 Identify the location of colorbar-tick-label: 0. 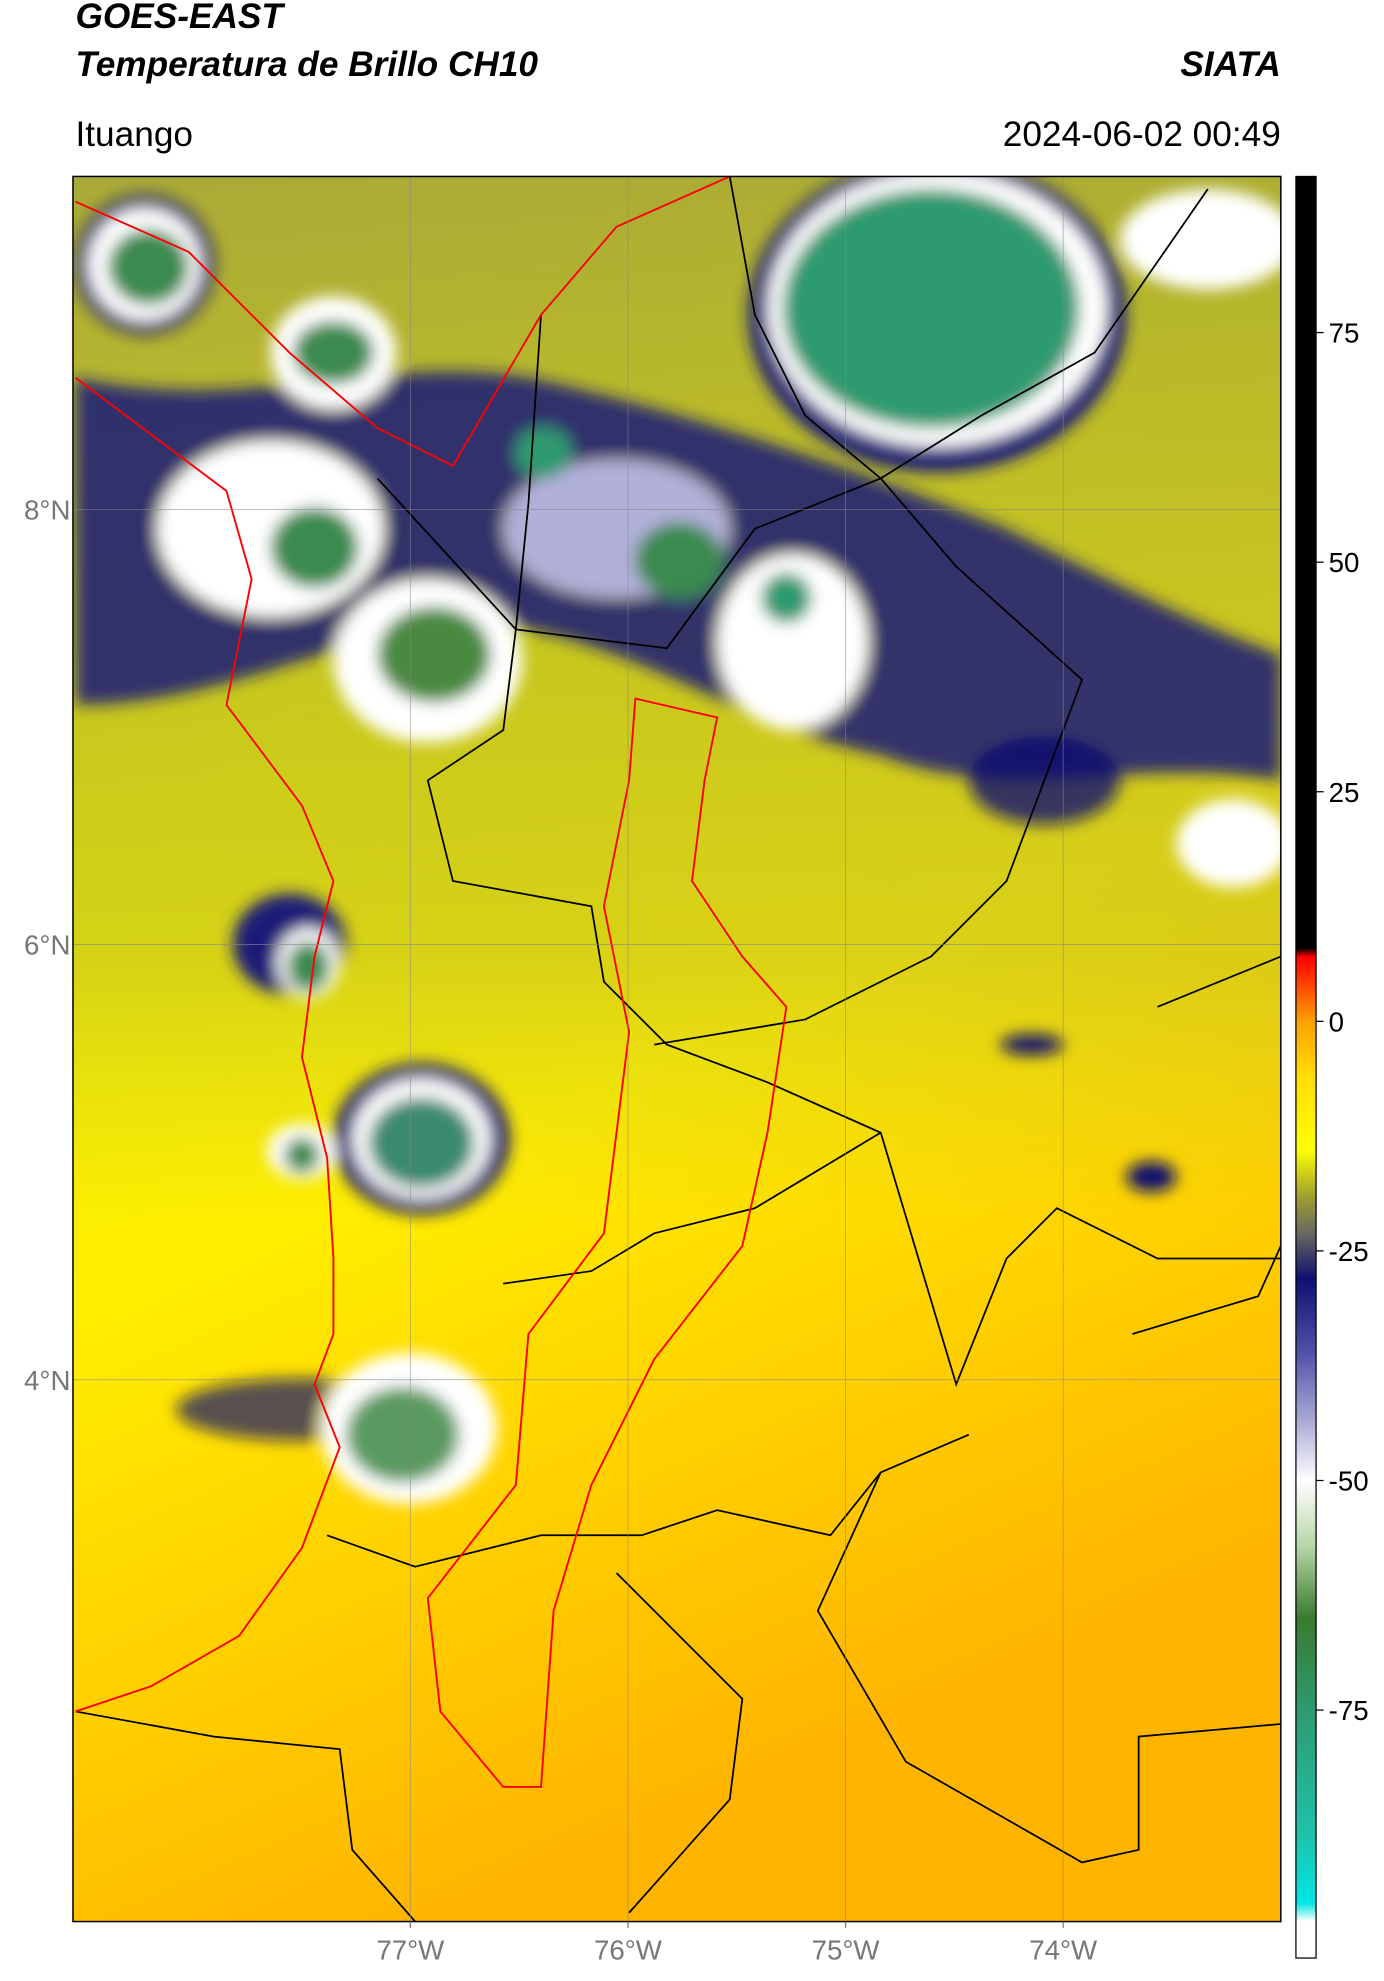
(1336, 1021).